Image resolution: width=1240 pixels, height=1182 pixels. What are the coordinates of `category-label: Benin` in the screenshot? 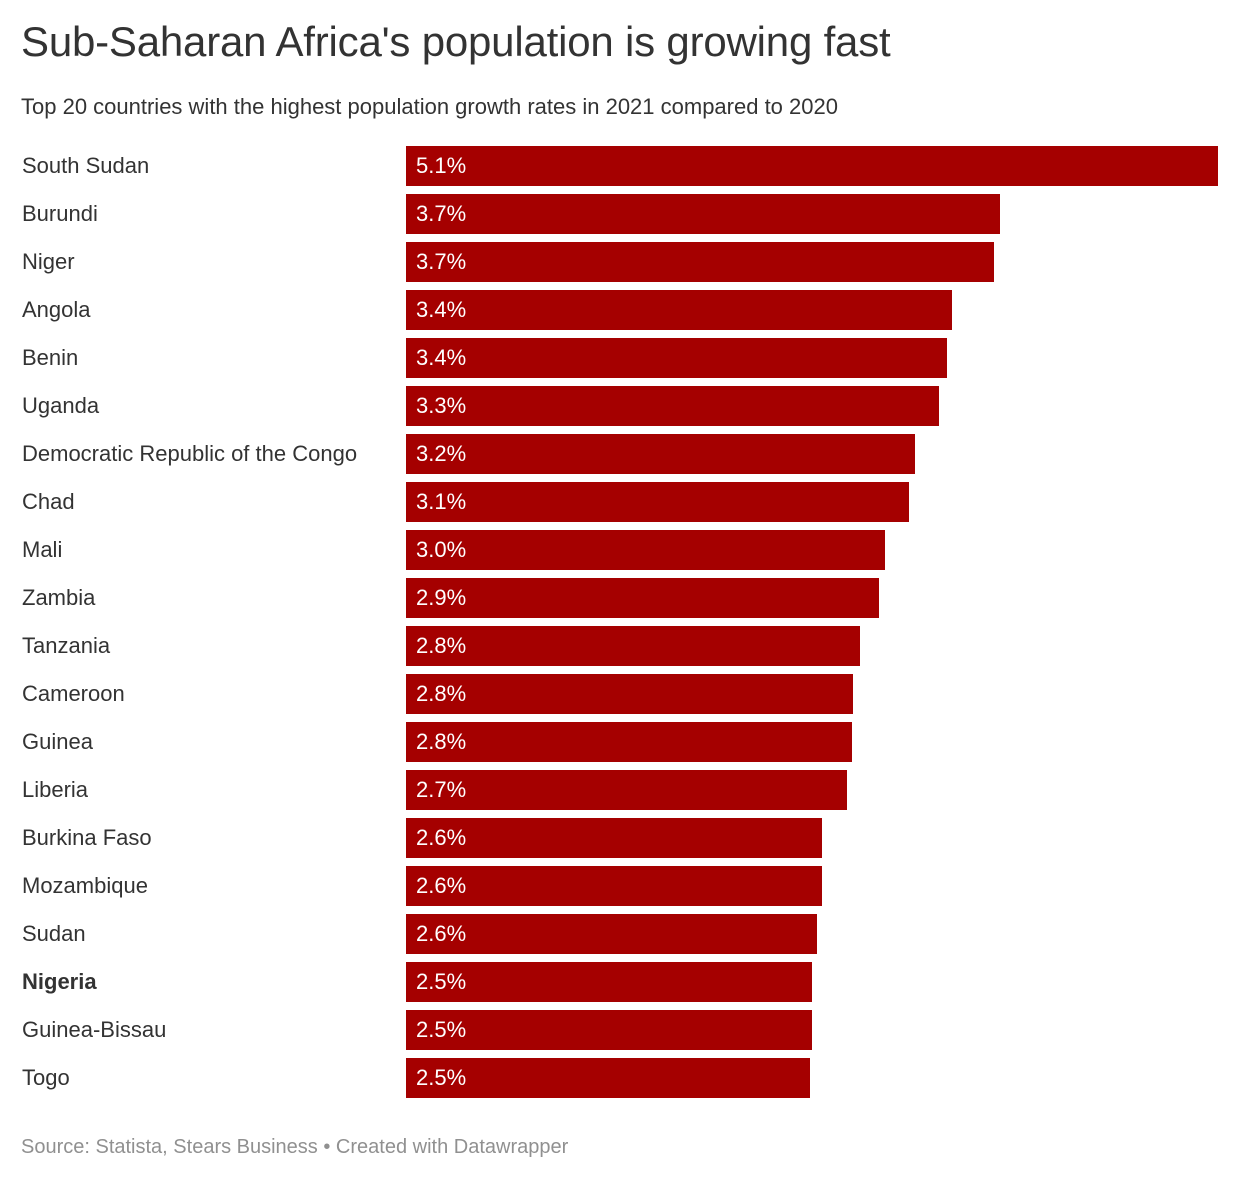 It's located at (50, 357).